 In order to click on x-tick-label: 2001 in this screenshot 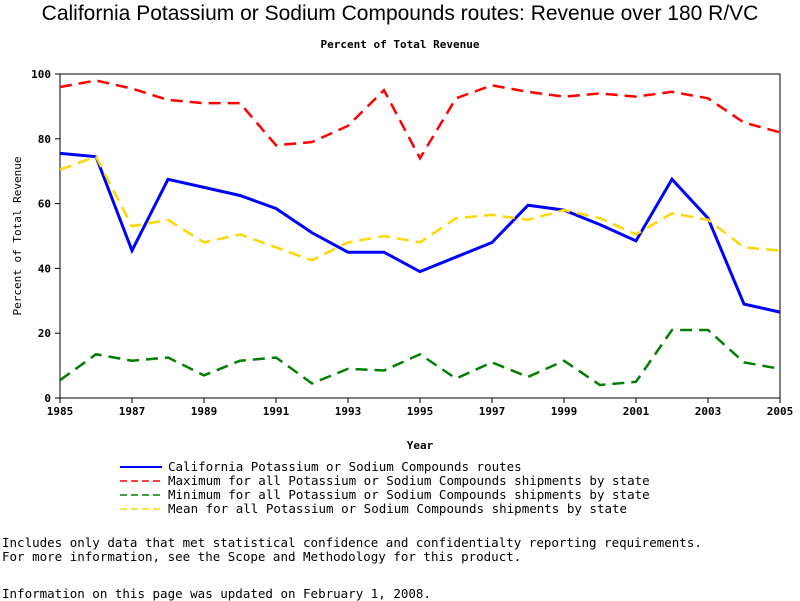, I will do `click(636, 411)`.